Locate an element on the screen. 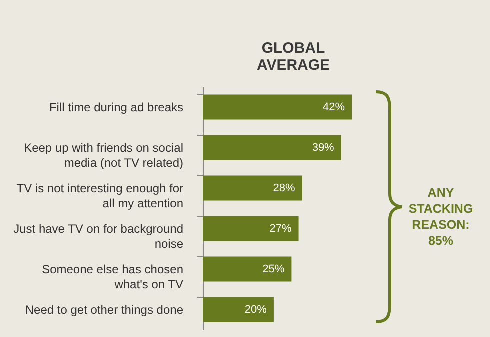 This screenshot has width=490, height=337. data-label: 27% is located at coordinates (281, 228).